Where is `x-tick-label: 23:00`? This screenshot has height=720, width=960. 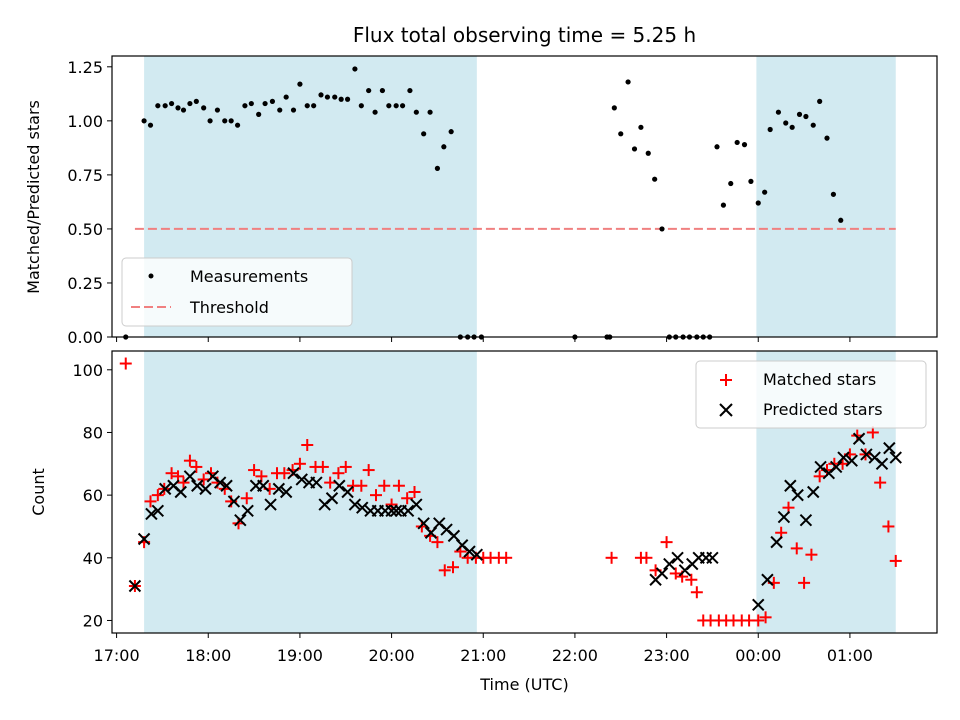 x-tick-label: 23:00 is located at coordinates (667, 655).